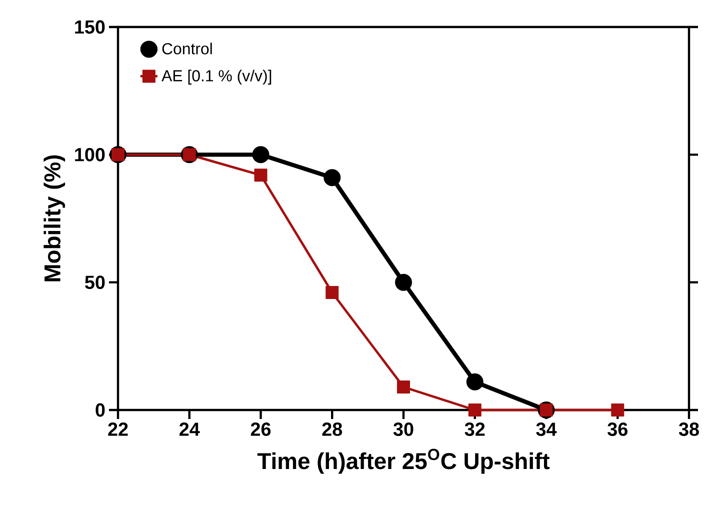 The height and width of the screenshot is (512, 710). I want to click on x-tick-label: 30, so click(403, 429).